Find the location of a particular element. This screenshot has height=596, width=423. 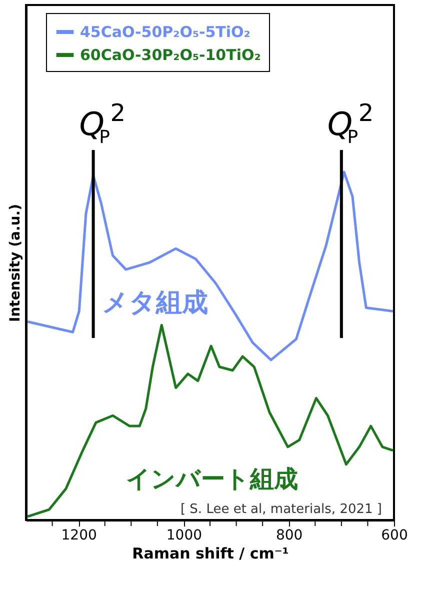

annotation: [ S. Lee et al, materials, 2021 ] is located at coordinates (281, 509).